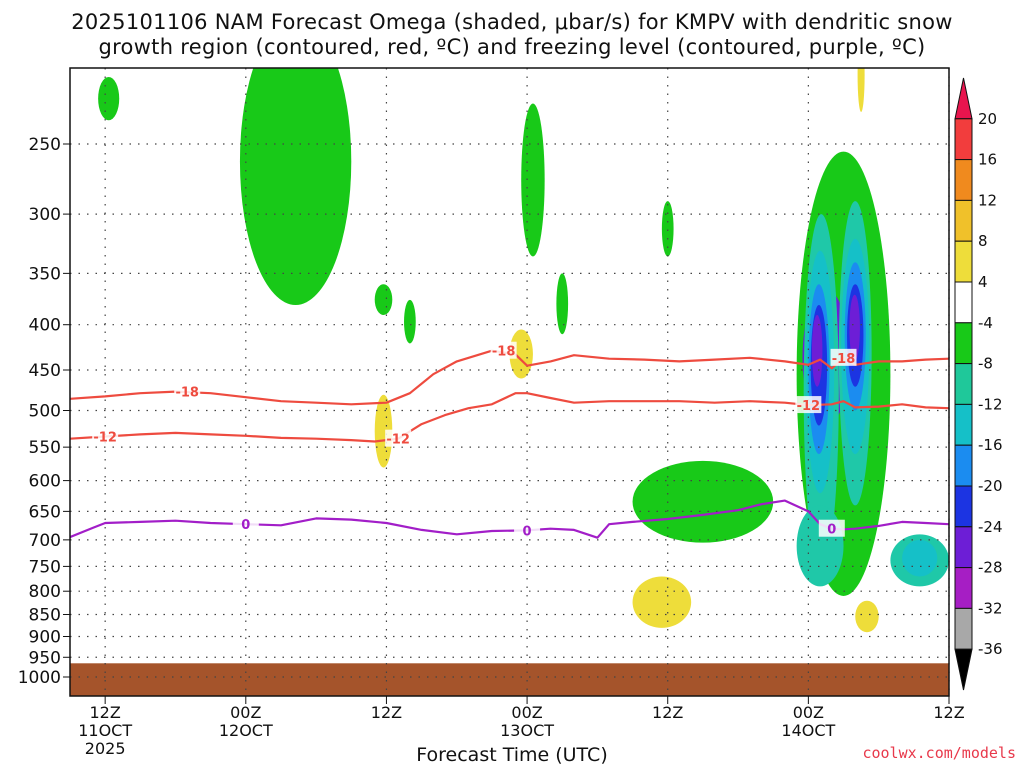 The width and height of the screenshot is (1024, 768). I want to click on y-tick-label: 700, so click(45, 541).